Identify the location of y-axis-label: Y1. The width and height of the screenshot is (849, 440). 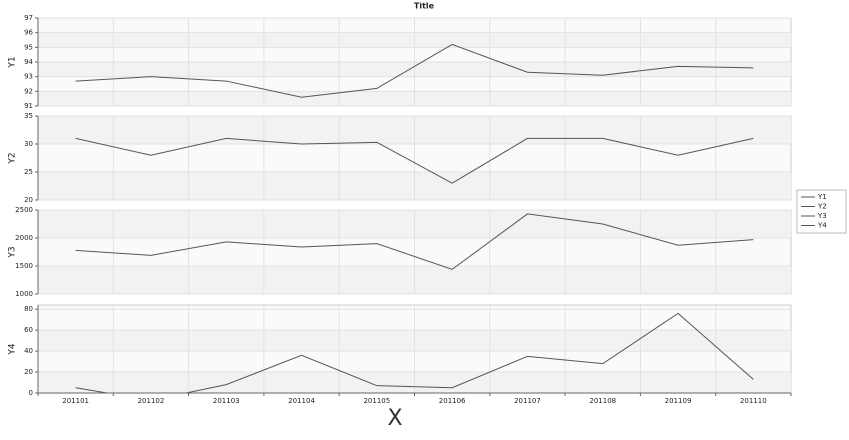
(13, 62).